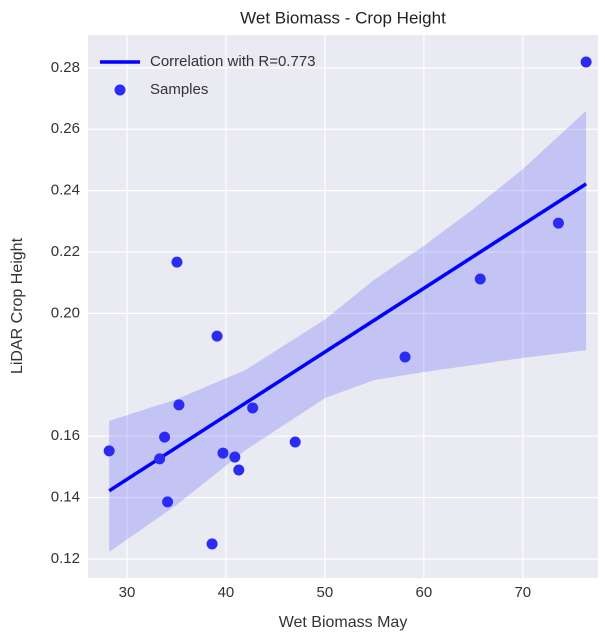 Image resolution: width=605 pixels, height=637 pixels. What do you see at coordinates (424, 592) in the screenshot?
I see `x-tick-label: 60` at bounding box center [424, 592].